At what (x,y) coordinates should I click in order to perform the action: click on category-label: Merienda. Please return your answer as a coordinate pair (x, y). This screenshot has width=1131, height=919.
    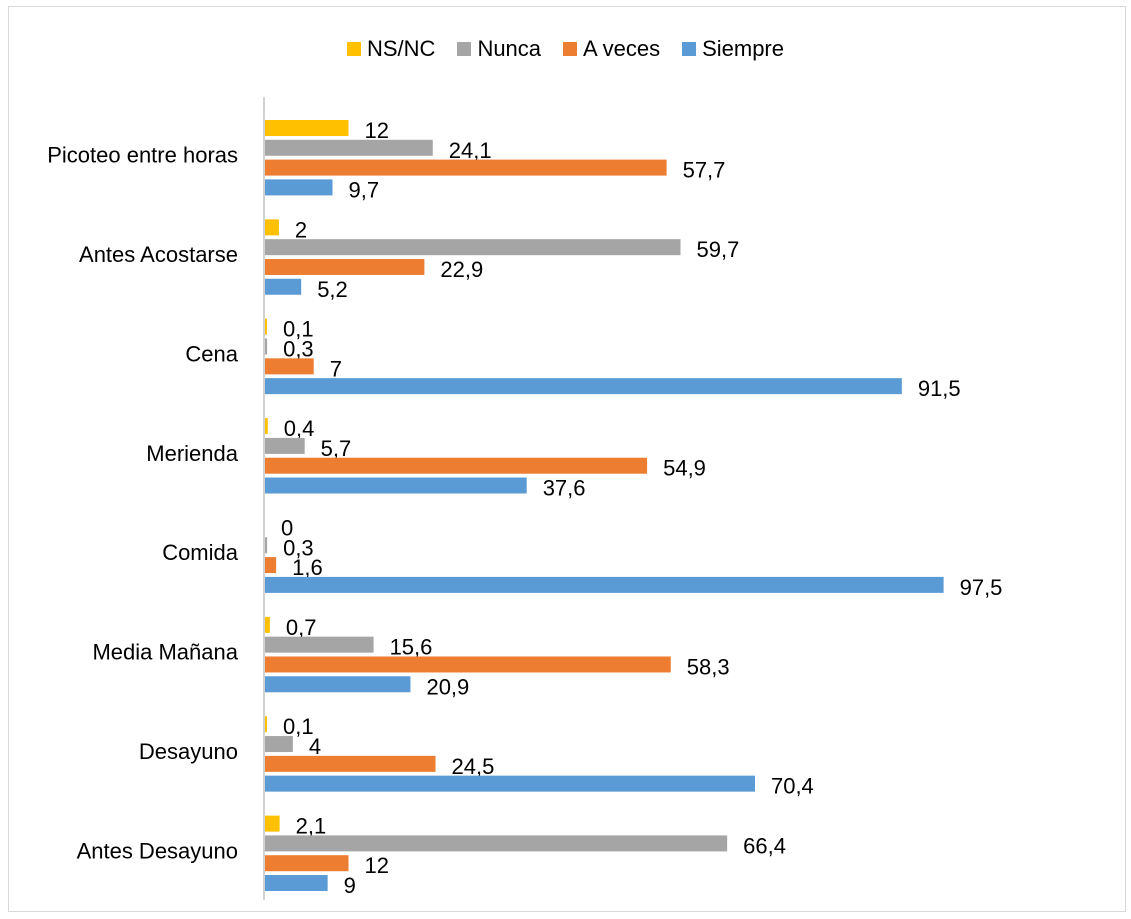
    Looking at the image, I should click on (192, 453).